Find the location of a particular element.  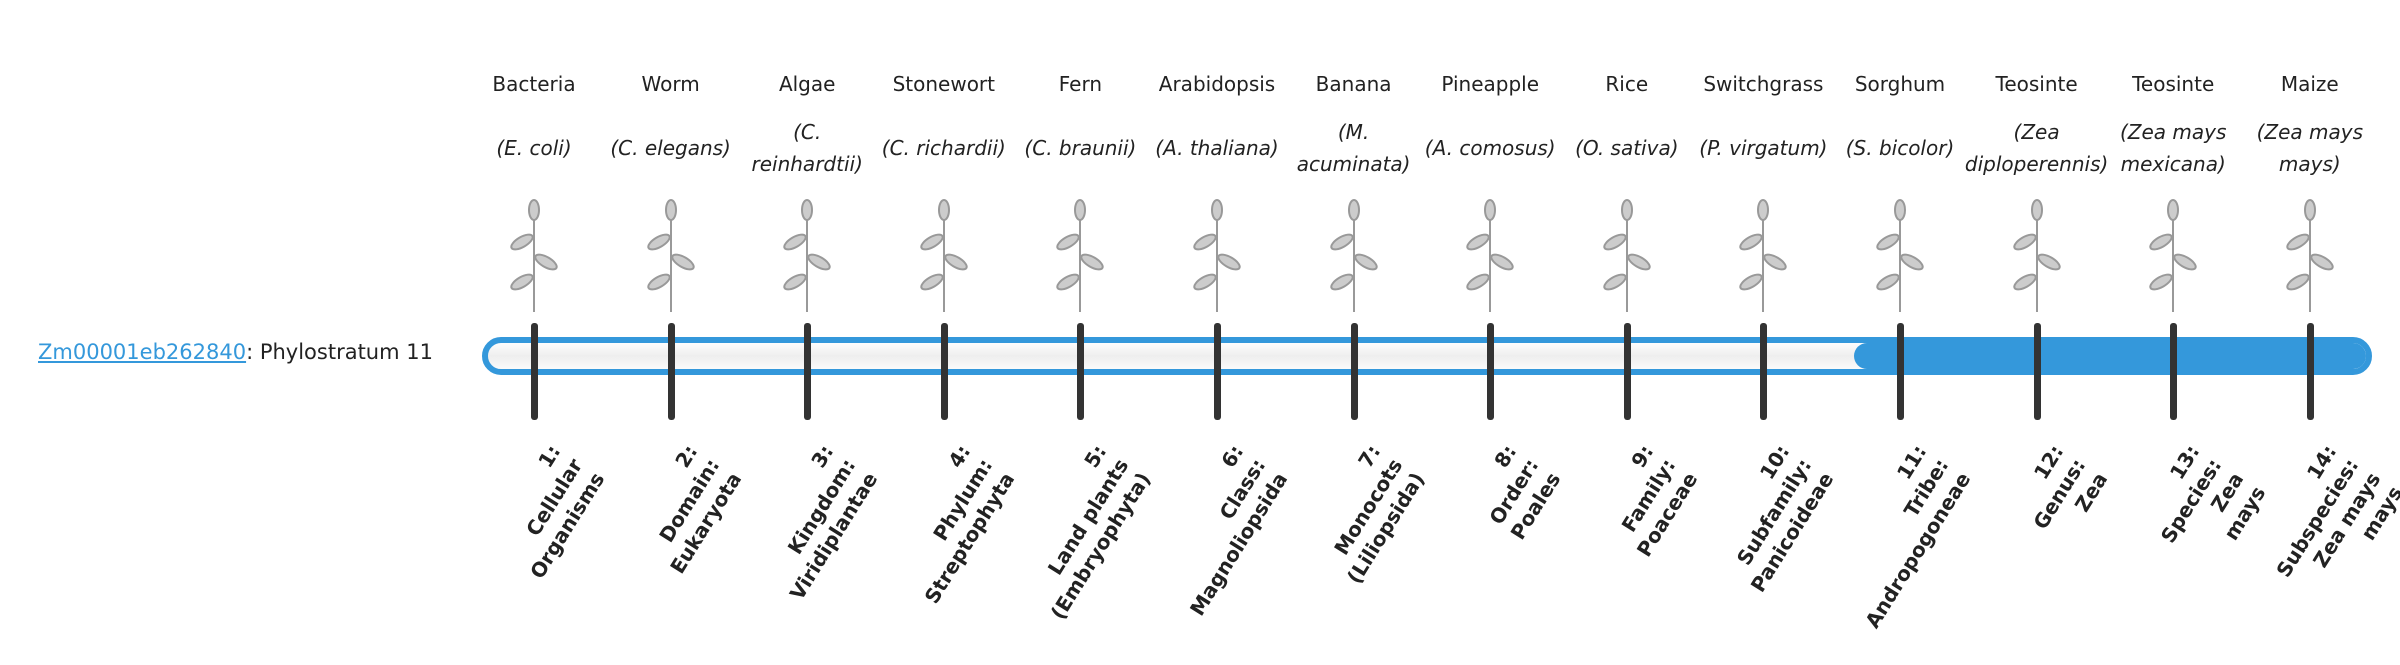

scientific-name-text: (C. reinhardtii) is located at coordinates (807, 148).